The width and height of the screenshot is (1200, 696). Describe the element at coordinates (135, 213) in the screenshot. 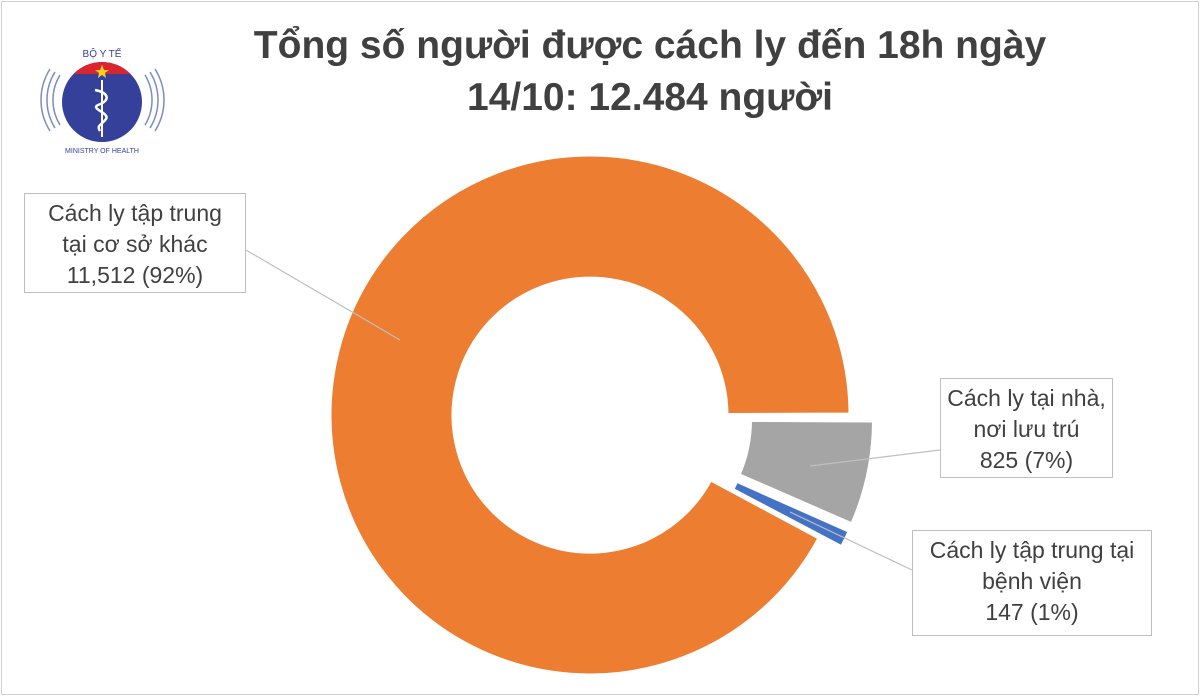

I see `label-name-line1: Cách ly tập trung` at that location.